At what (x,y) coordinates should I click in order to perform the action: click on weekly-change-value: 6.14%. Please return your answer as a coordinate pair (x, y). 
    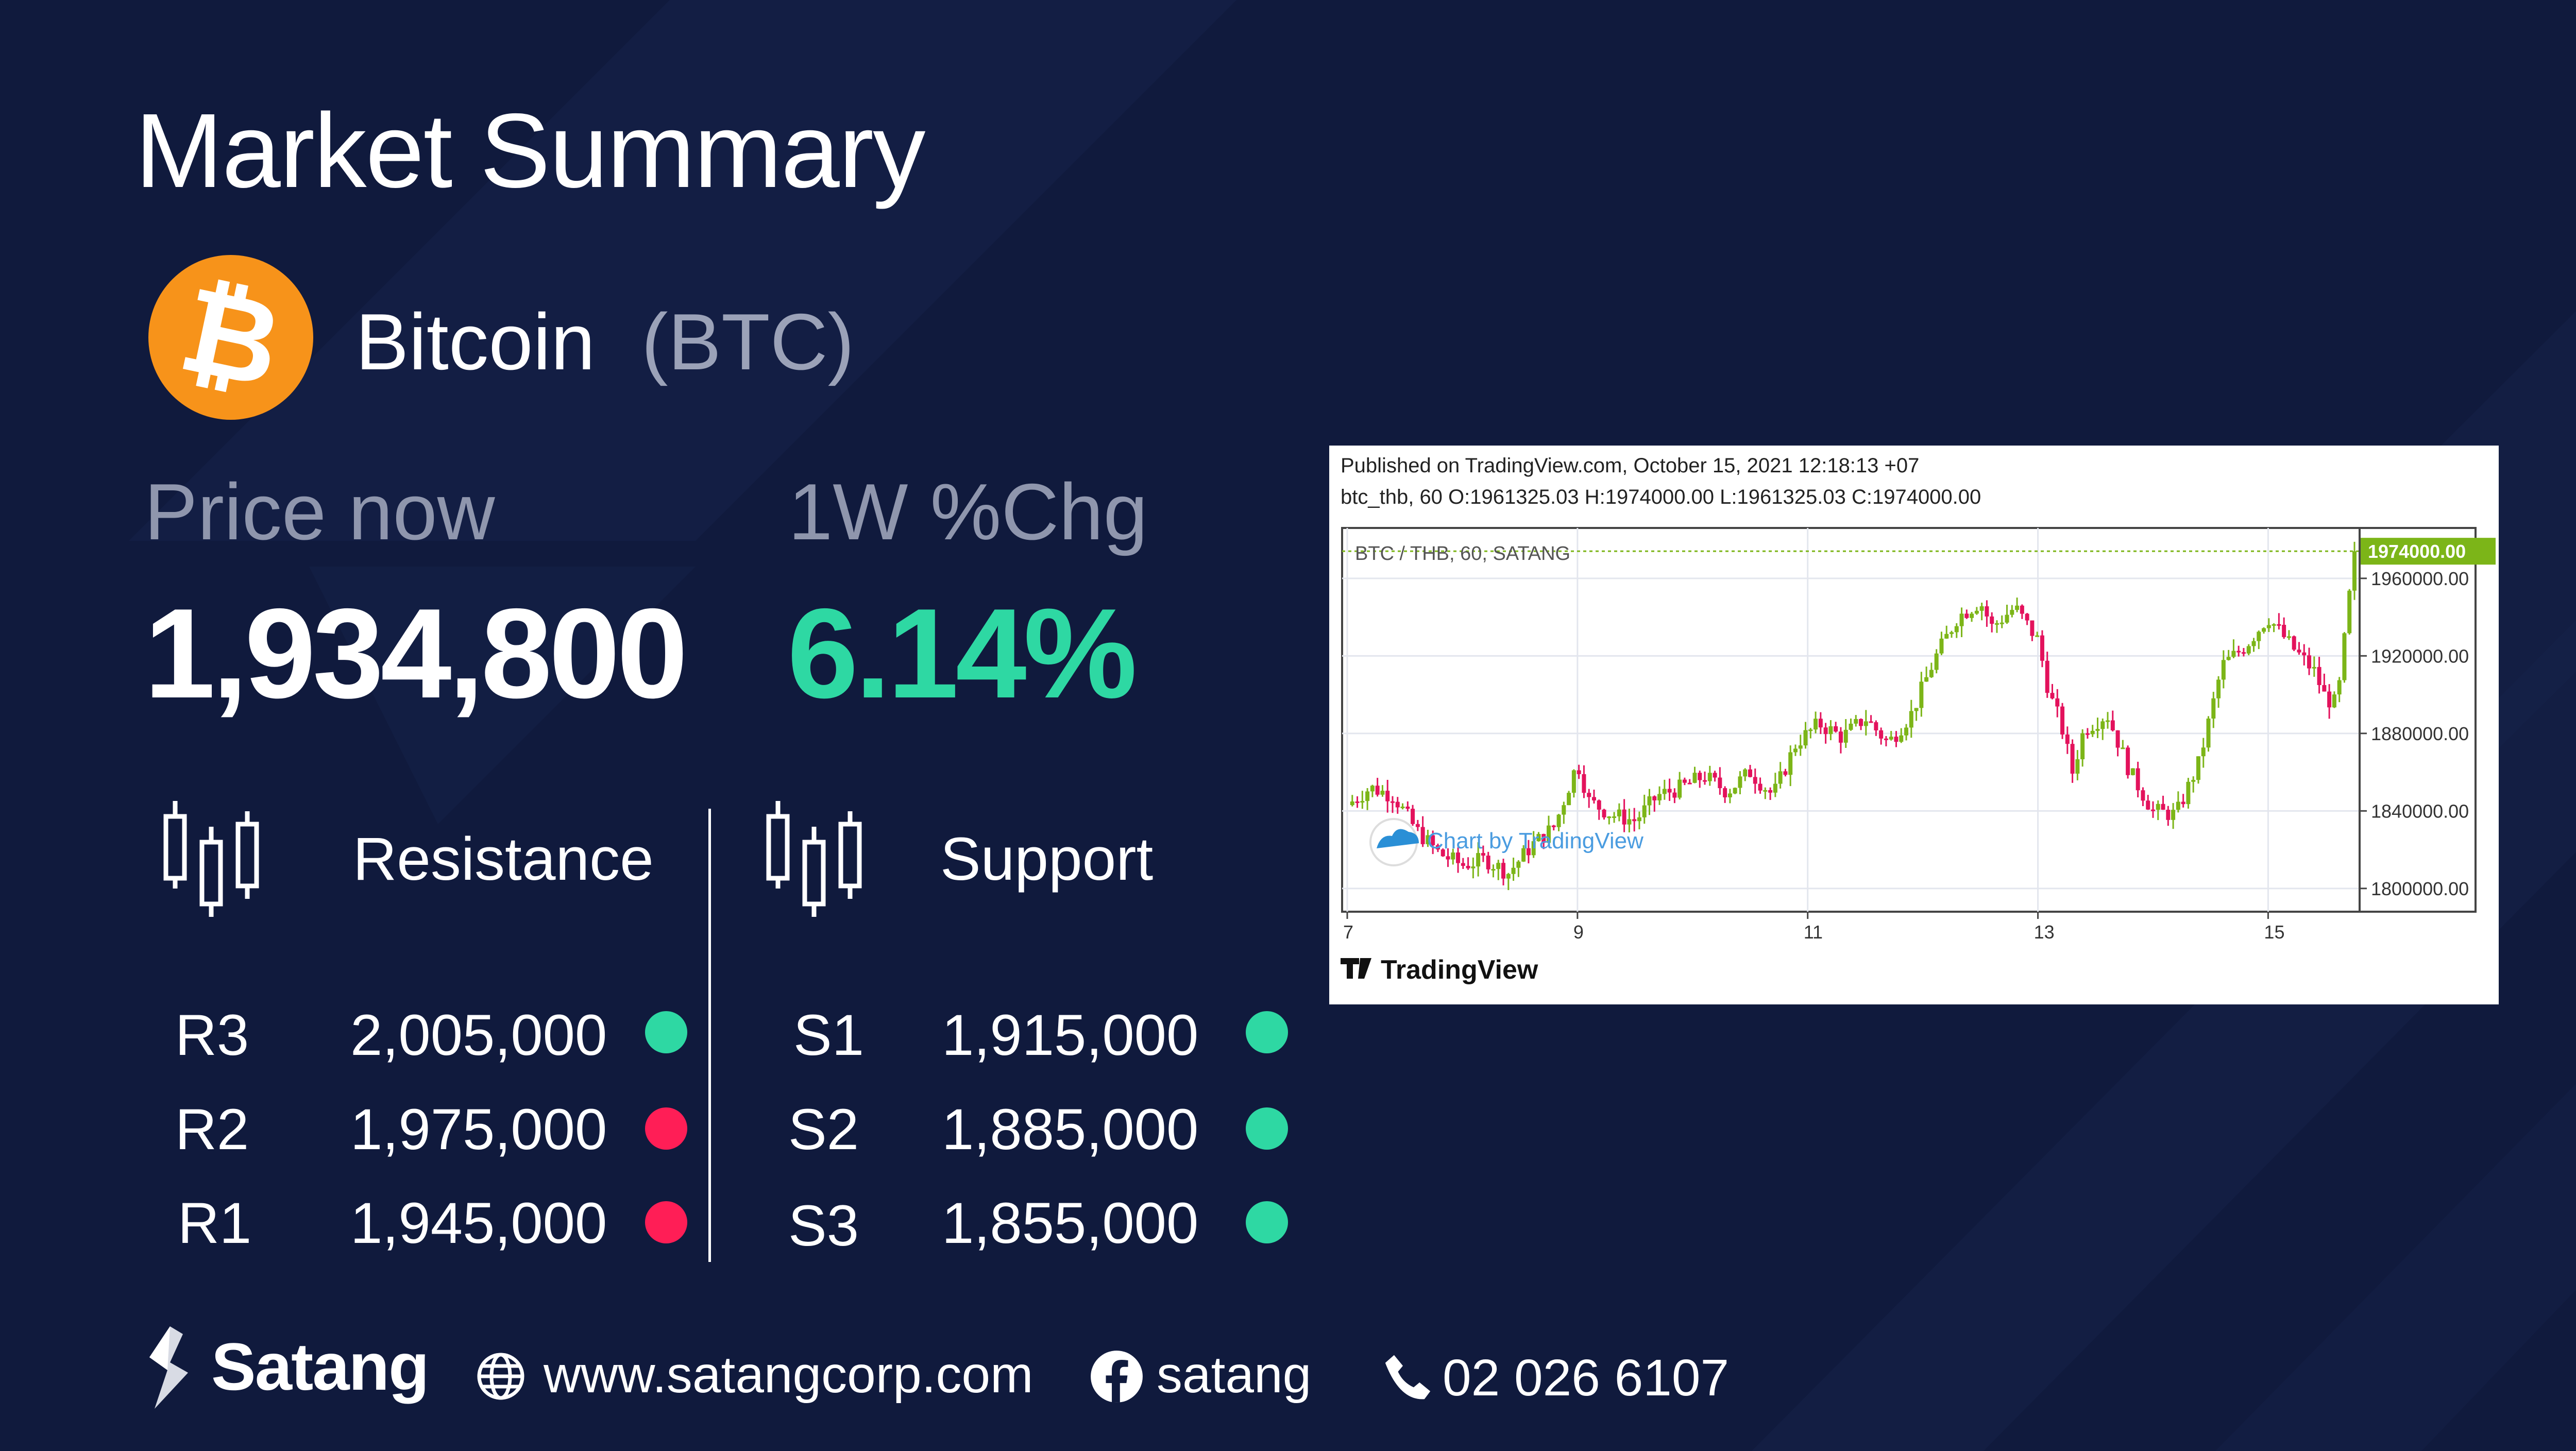
    Looking at the image, I should click on (962, 653).